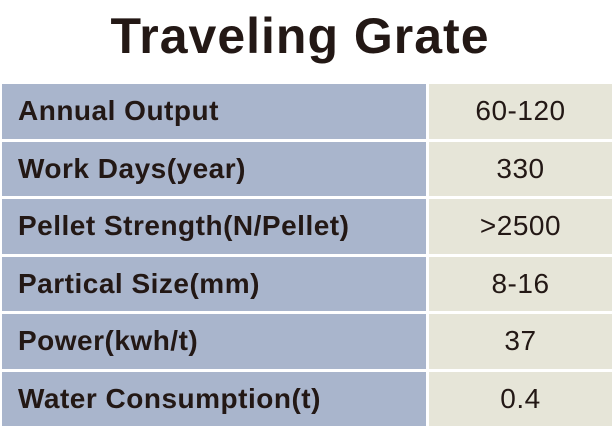 This screenshot has width=615, height=427. Describe the element at coordinates (214, 341) in the screenshot. I see `row-label-power: Power(kwh/t)` at that location.